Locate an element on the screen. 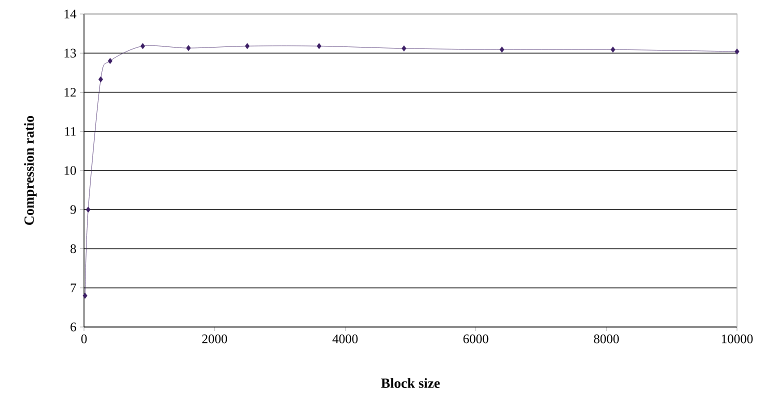 This screenshot has width=758, height=408. y-tick-label: 12 is located at coordinates (70, 92).